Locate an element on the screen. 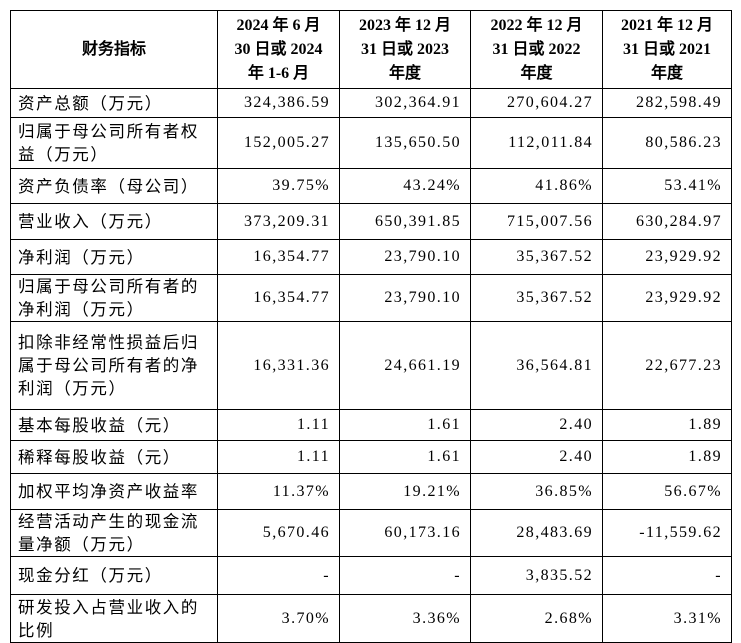 The width and height of the screenshot is (741, 643). header-line: 2022 年 12 月 is located at coordinates (536, 25).